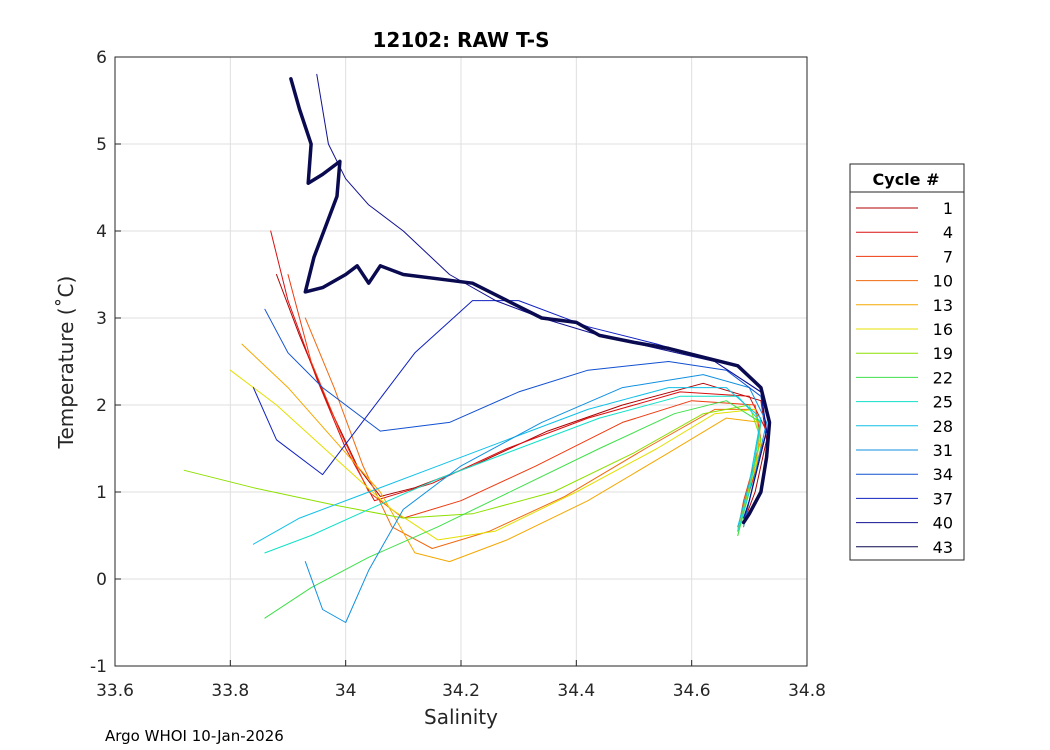 The height and width of the screenshot is (750, 1050). I want to click on x-tick-label: 34.2, so click(461, 691).